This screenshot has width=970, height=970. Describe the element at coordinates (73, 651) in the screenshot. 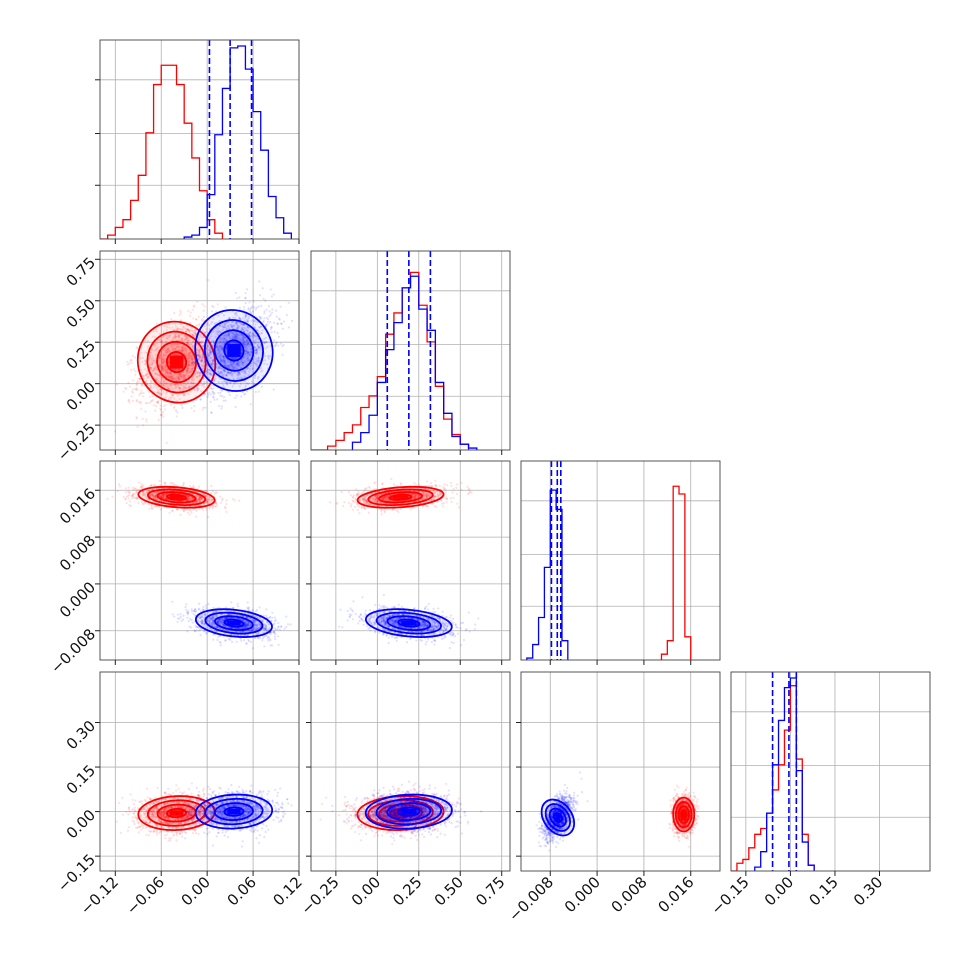

I see `y-tick-label: −0.008` at that location.